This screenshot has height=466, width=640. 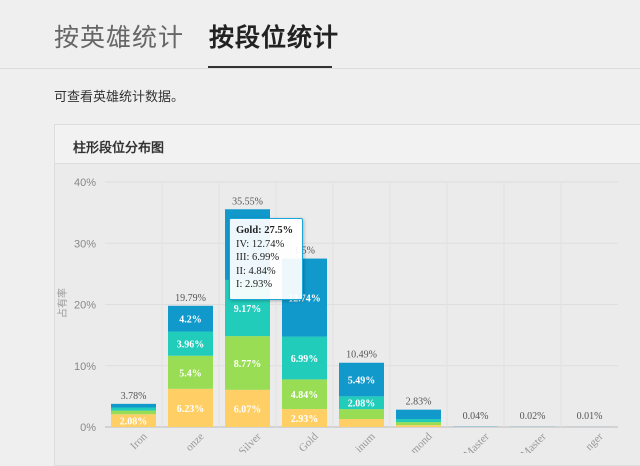 I want to click on segment-label: 6.07%, so click(x=248, y=409).